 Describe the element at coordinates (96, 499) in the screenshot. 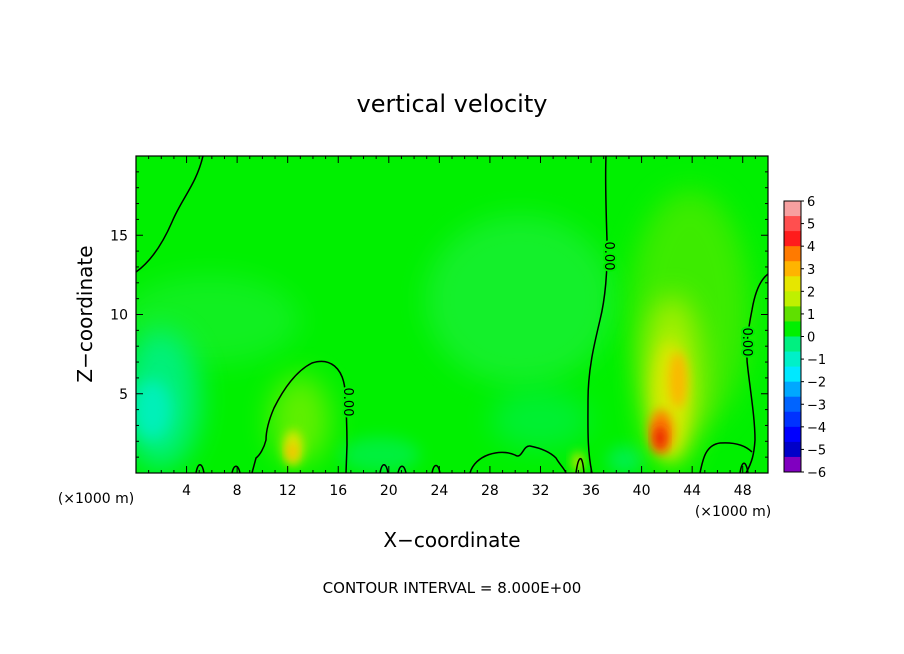

I see `x-unit-left: (×1000 m)` at that location.